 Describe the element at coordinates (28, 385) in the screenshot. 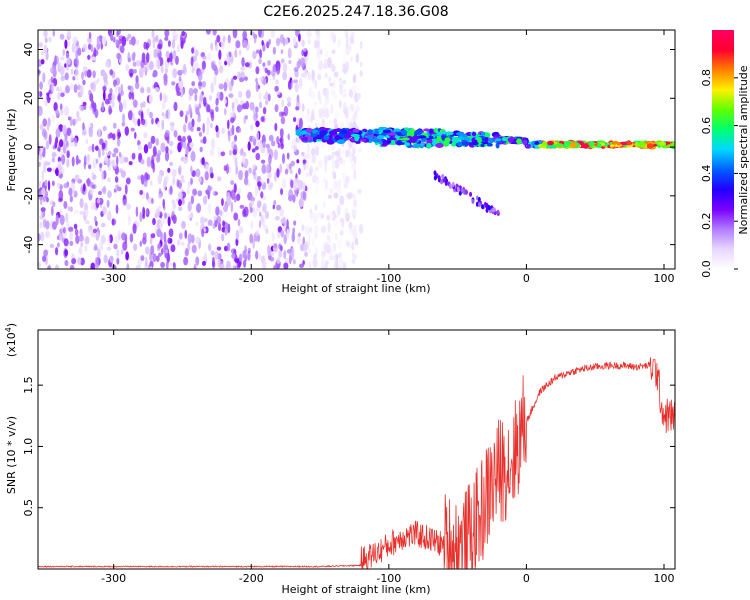

I see `snr-y-tick-label: 1.5` at that location.